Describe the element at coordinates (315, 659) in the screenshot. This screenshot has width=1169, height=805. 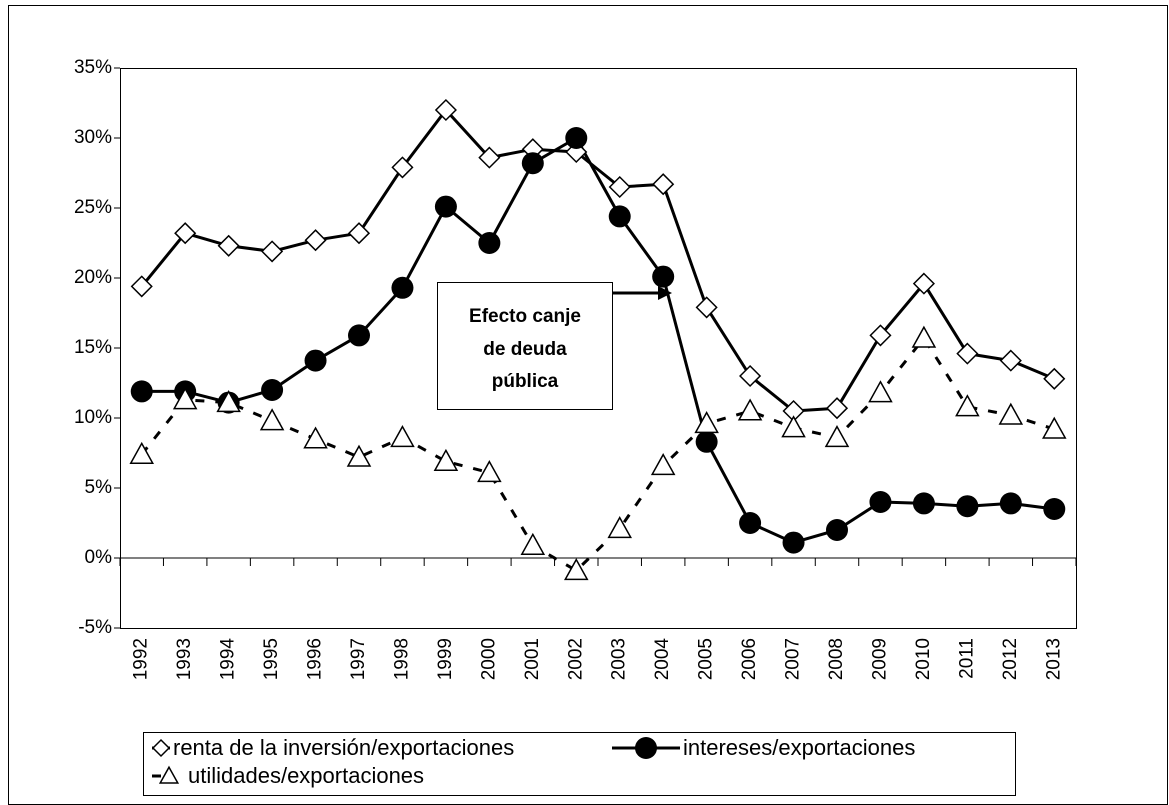
I see `x-tick-label: 1996` at that location.